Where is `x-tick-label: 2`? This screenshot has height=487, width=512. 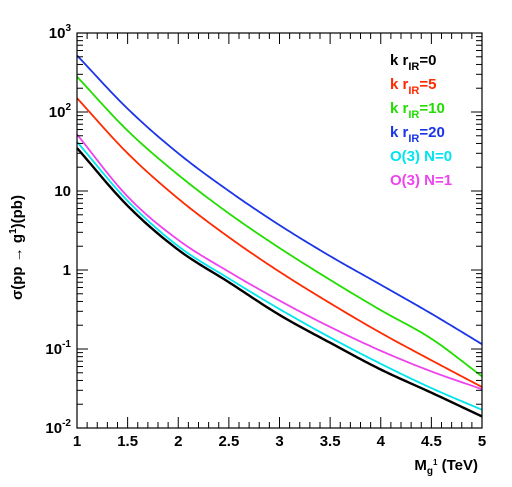
x-tick-label: 2 is located at coordinates (178, 441).